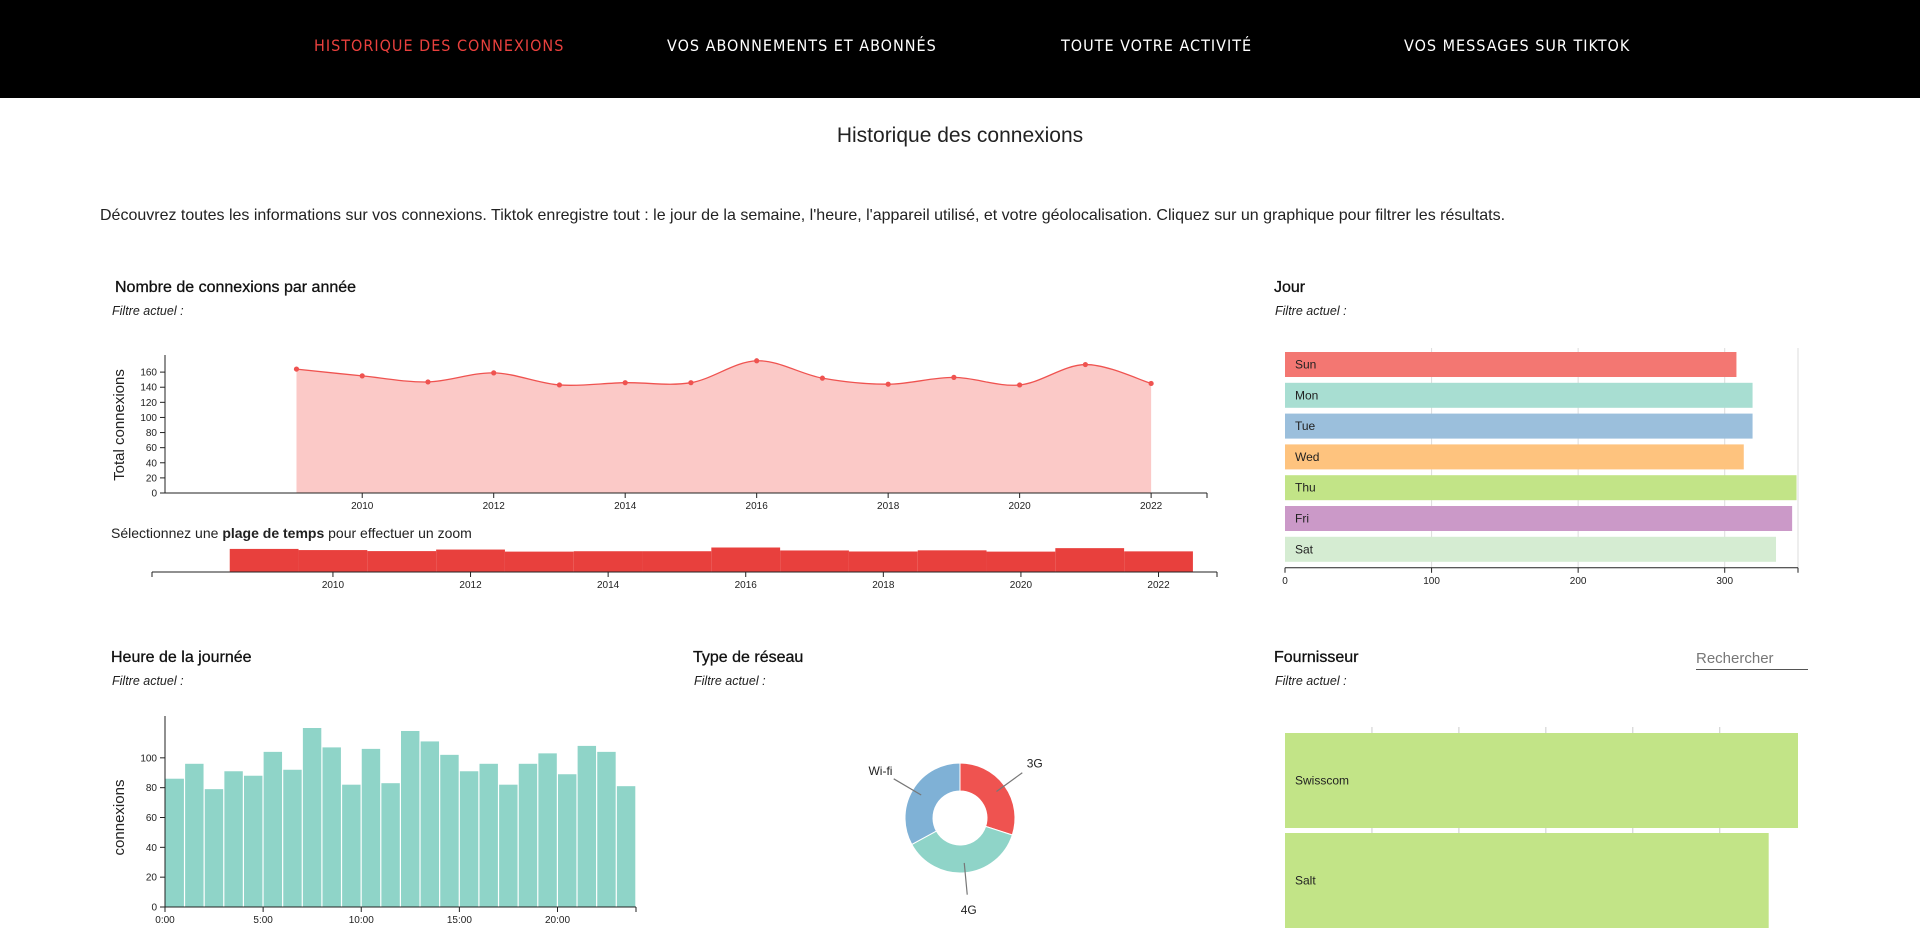  Describe the element at coordinates (1151, 506) in the screenshot. I see `year-x-tick-label: 2022` at that location.